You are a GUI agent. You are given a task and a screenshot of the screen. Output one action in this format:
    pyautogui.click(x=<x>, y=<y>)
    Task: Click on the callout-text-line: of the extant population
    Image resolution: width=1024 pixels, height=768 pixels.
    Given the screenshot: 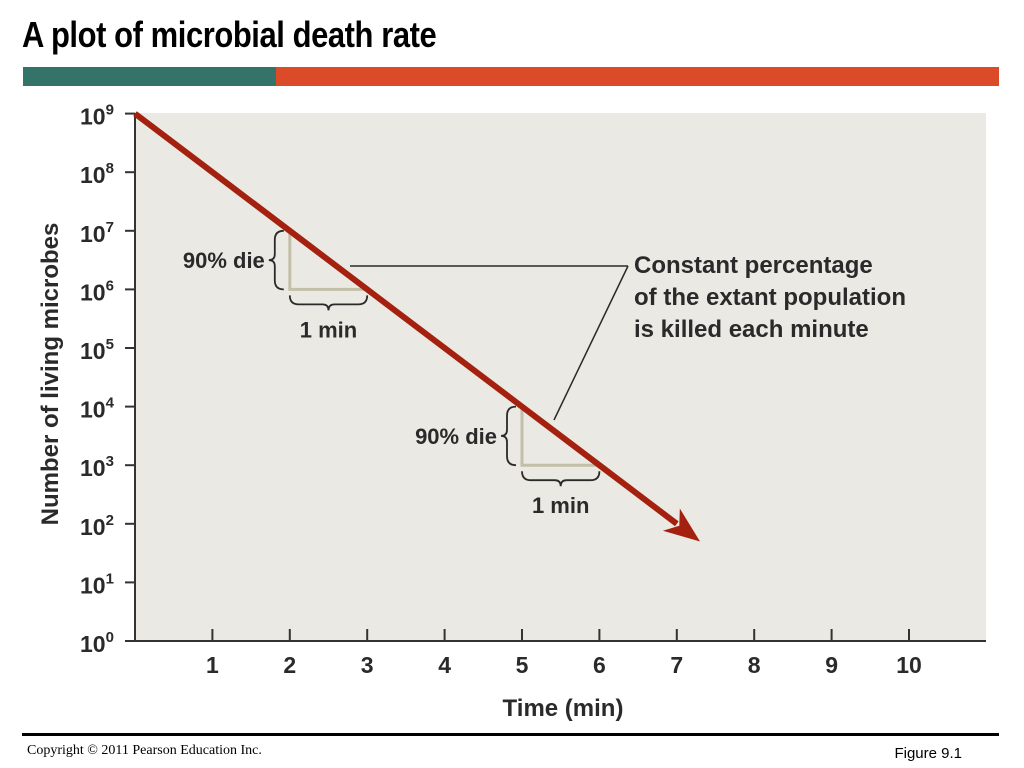 What is the action you would take?
    pyautogui.click(x=770, y=297)
    